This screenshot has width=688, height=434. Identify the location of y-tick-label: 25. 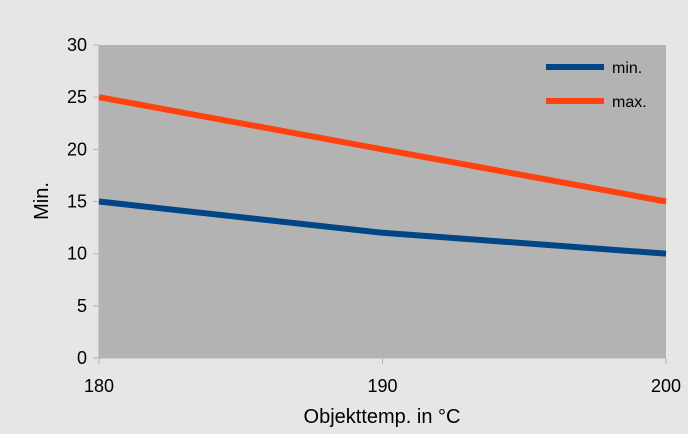
(77, 97).